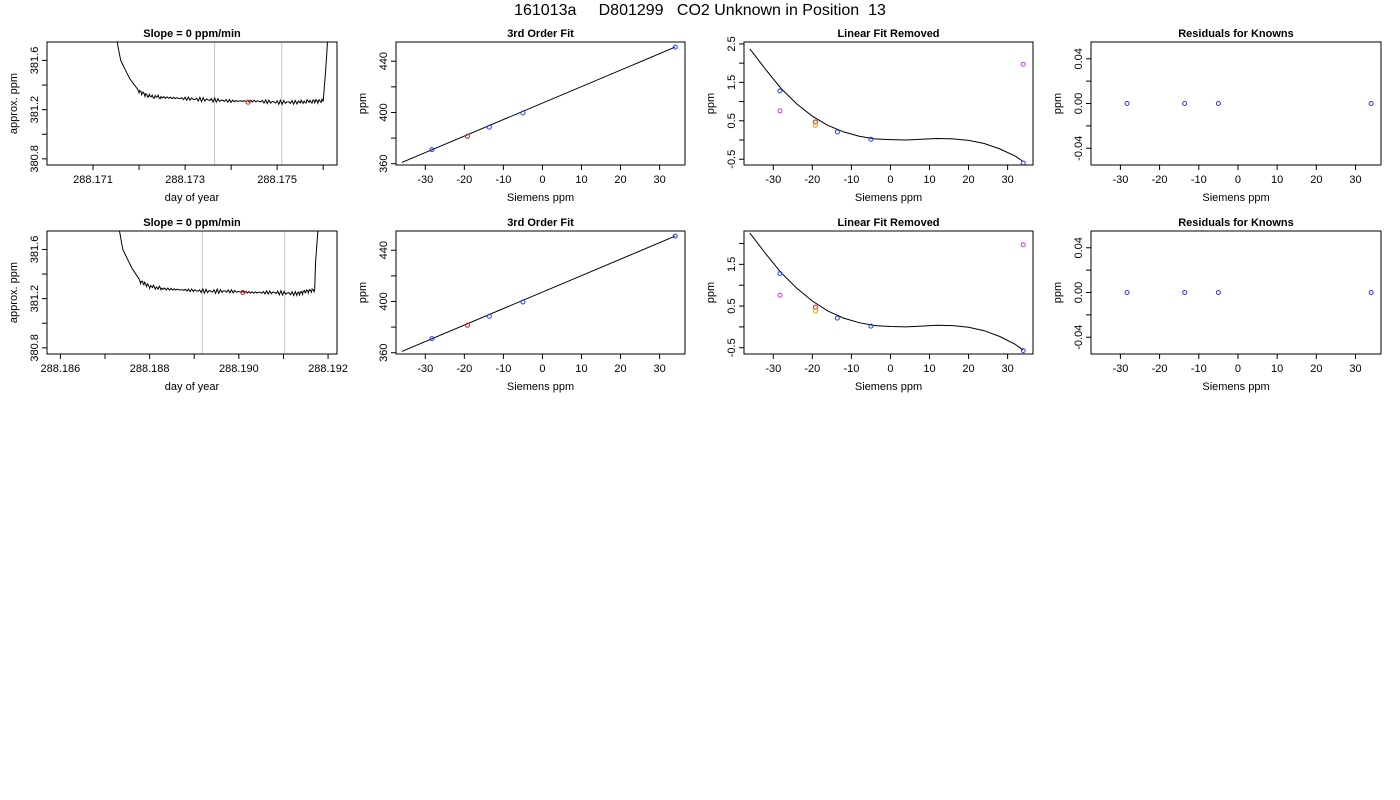 This screenshot has height=800, width=1400. What do you see at coordinates (1236, 223) in the screenshot?
I see `panel-title: Residuals for Knowns` at bounding box center [1236, 223].